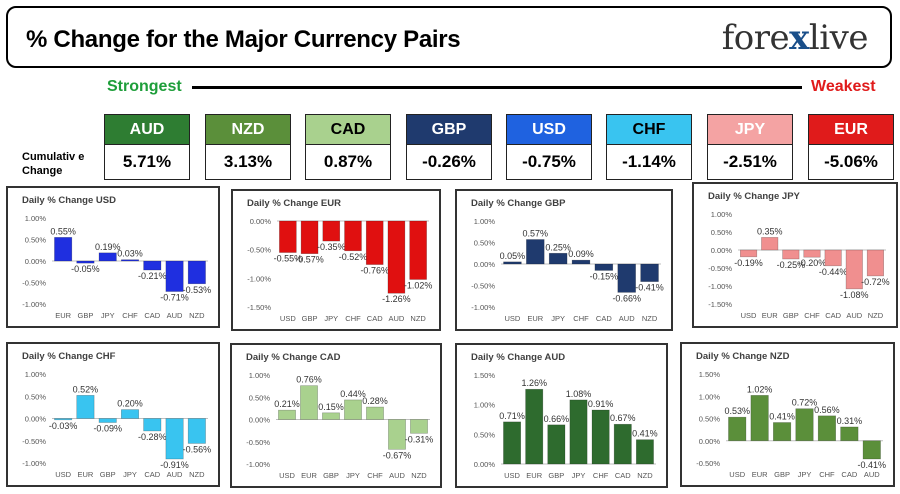 Image resolution: width=900 pixels, height=494 pixels. Describe the element at coordinates (197, 449) in the screenshot. I see `data-label: -0.56%` at that location.